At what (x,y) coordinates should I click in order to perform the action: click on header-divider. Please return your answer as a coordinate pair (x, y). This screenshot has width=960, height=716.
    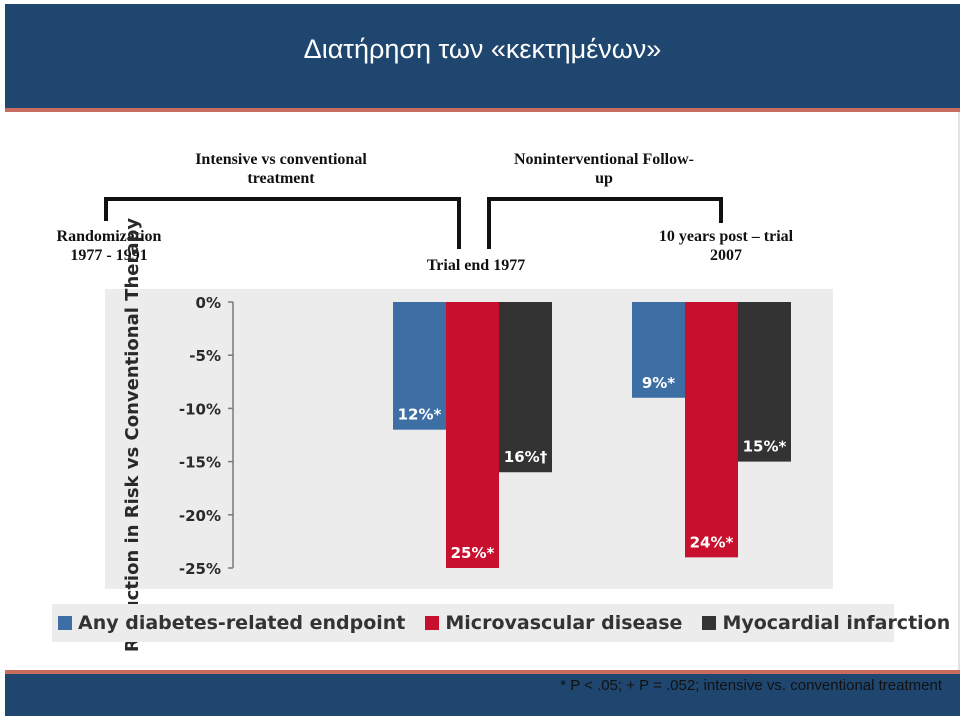
    Looking at the image, I should click on (482, 110).